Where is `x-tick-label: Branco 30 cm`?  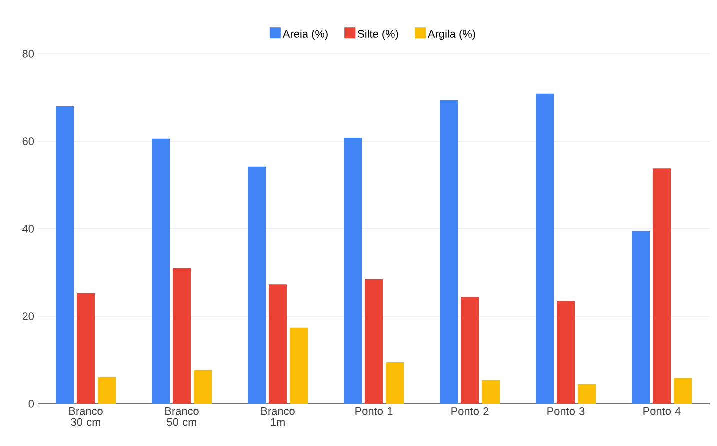 x-tick-label: Branco 30 cm is located at coordinates (86, 417).